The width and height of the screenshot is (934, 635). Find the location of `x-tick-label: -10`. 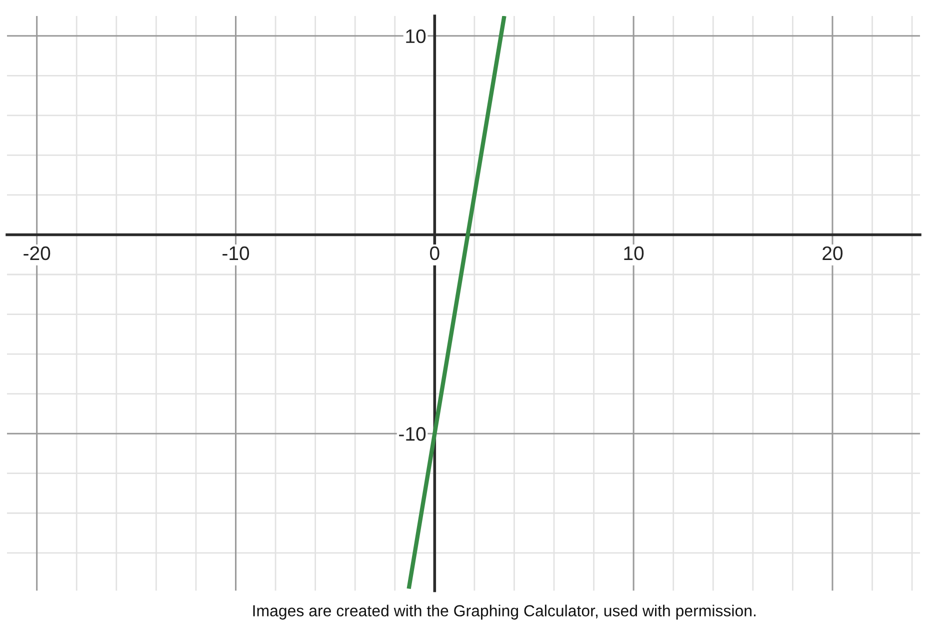

x-tick-label: -10 is located at coordinates (236, 253).